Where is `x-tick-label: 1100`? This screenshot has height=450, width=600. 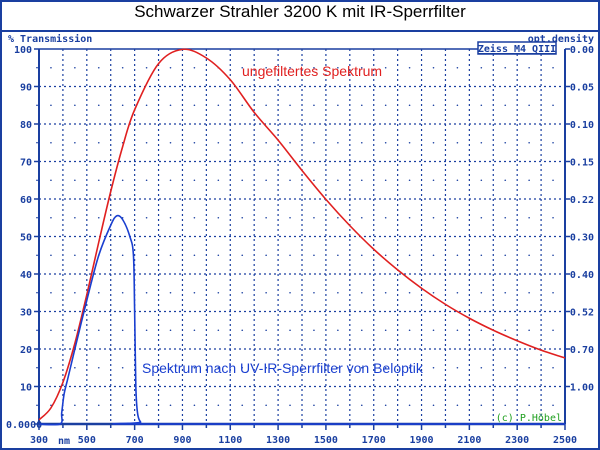 x-tick-label: 1100 is located at coordinates (230, 440).